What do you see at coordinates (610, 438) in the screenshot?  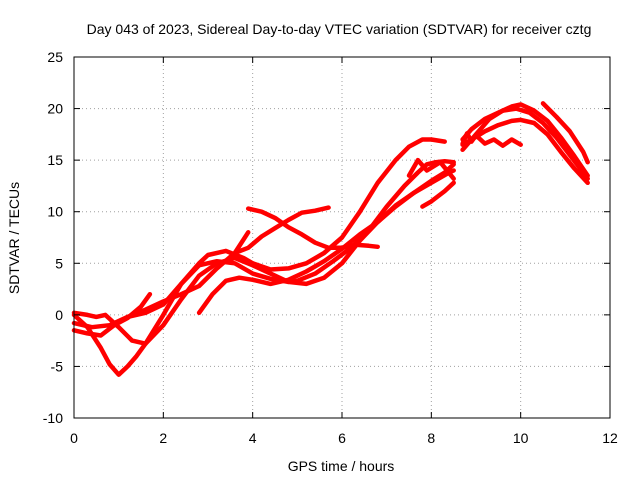 I see `x-tick-label: 12` at bounding box center [610, 438].